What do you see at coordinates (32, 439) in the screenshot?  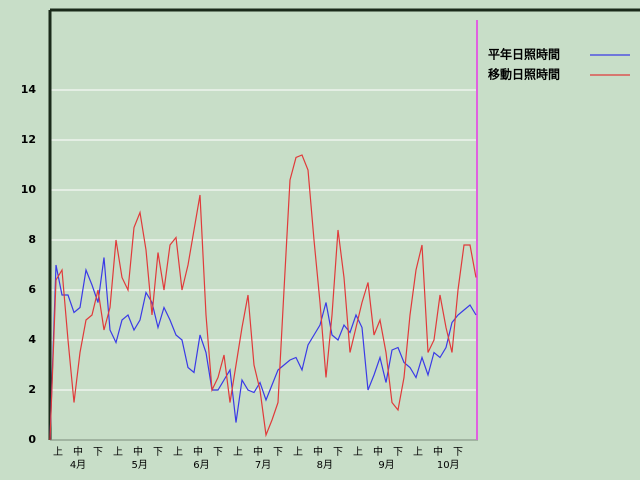 I see `y-tick-label: 0` at bounding box center [32, 439].